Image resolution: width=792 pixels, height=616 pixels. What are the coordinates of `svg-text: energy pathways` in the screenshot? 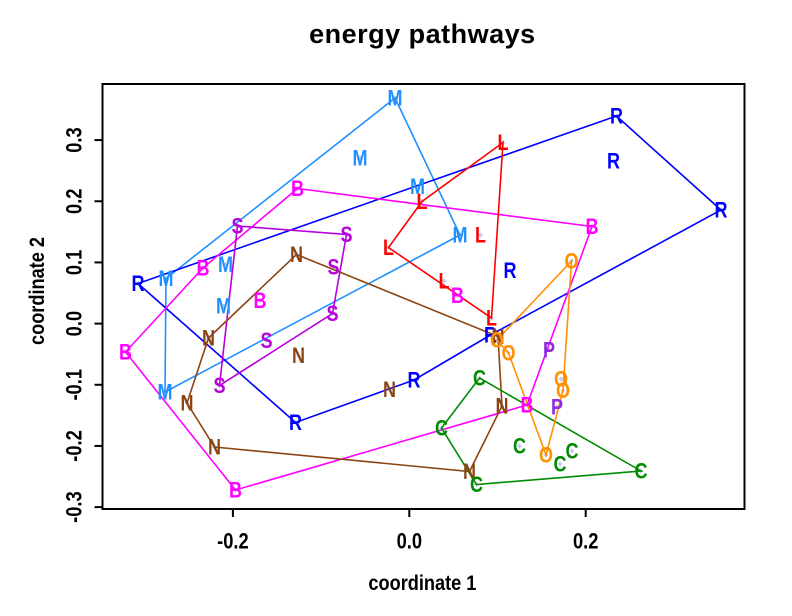 It's located at (422, 34).